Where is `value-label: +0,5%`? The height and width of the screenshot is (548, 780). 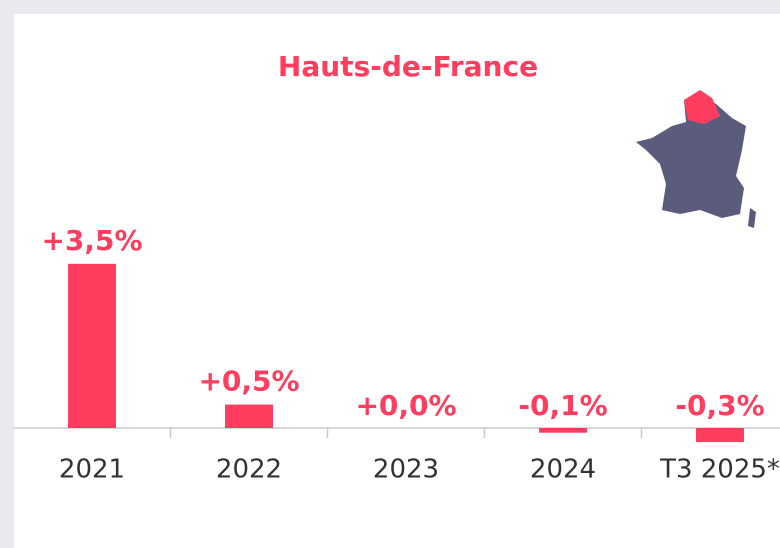
value-label: +0,5% is located at coordinates (248, 381).